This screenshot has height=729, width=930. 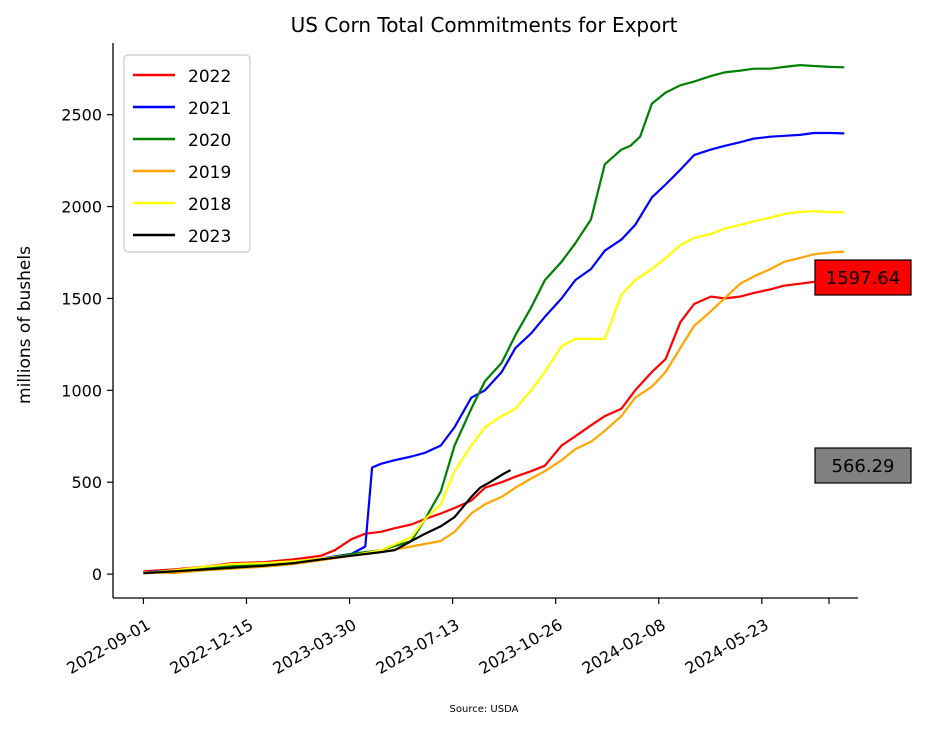 What do you see at coordinates (81, 298) in the screenshot?
I see `y-tick-label: 1500` at bounding box center [81, 298].